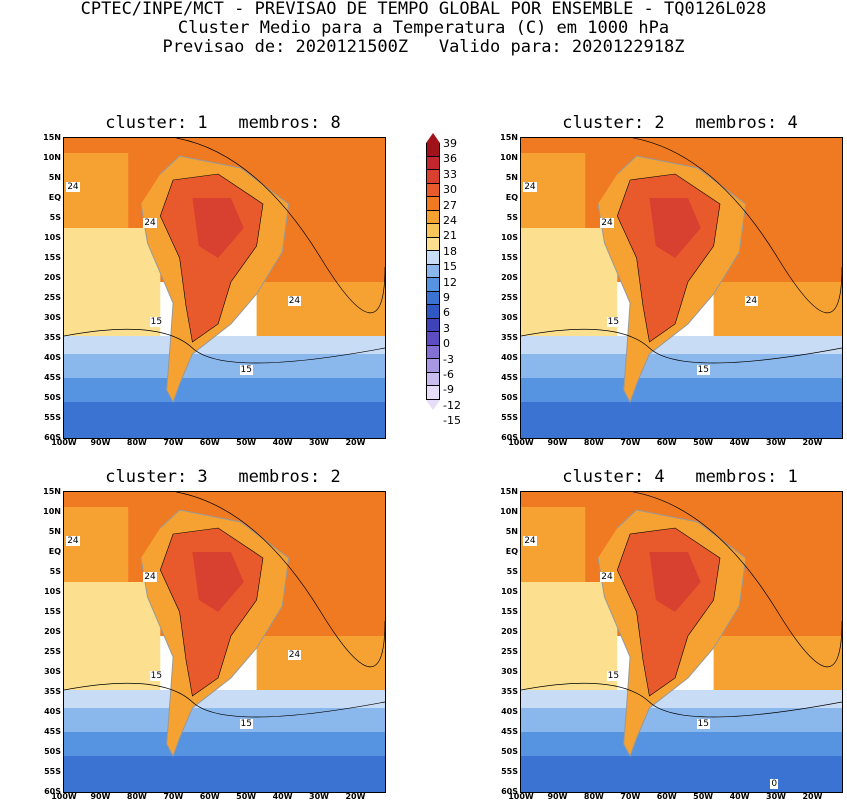 The image size is (847, 803). Describe the element at coordinates (774, 784) in the screenshot. I see `contour-label: 0` at that location.